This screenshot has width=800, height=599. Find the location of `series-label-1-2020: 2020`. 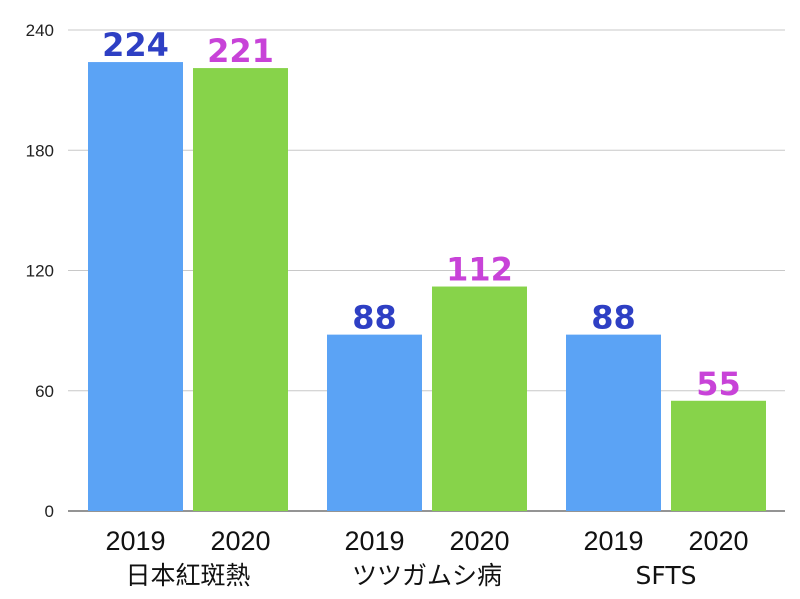

series-label-1-2020: 2020 is located at coordinates (240, 541).